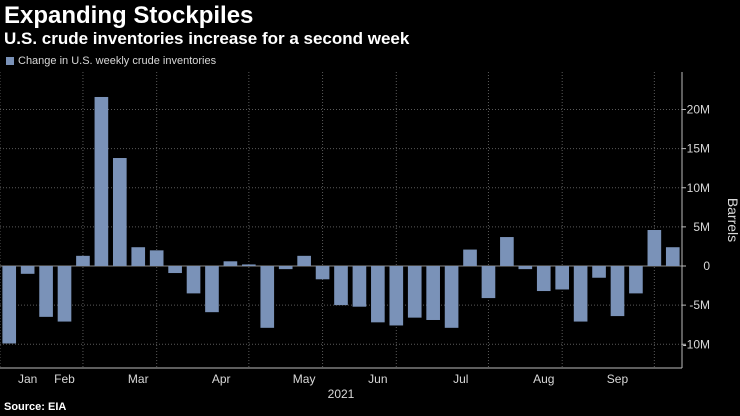  I want to click on source-note: Source: EIA, so click(35, 407).